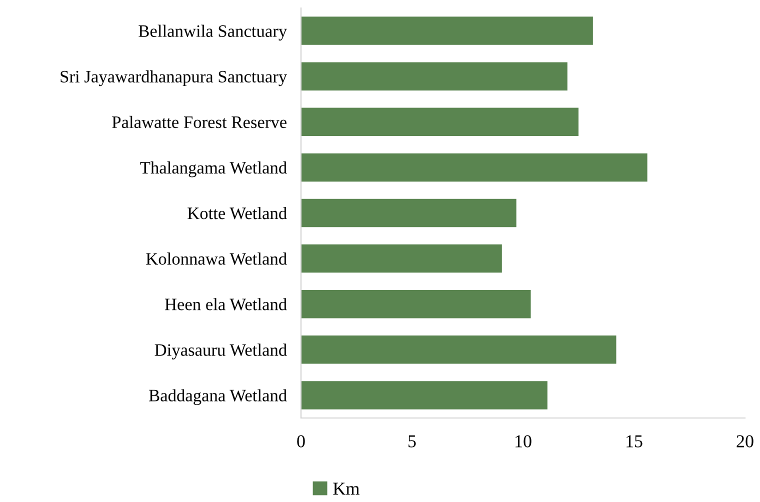  What do you see at coordinates (216, 258) in the screenshot?
I see `y-tick-label: Kolonnawa Wetland` at bounding box center [216, 258].